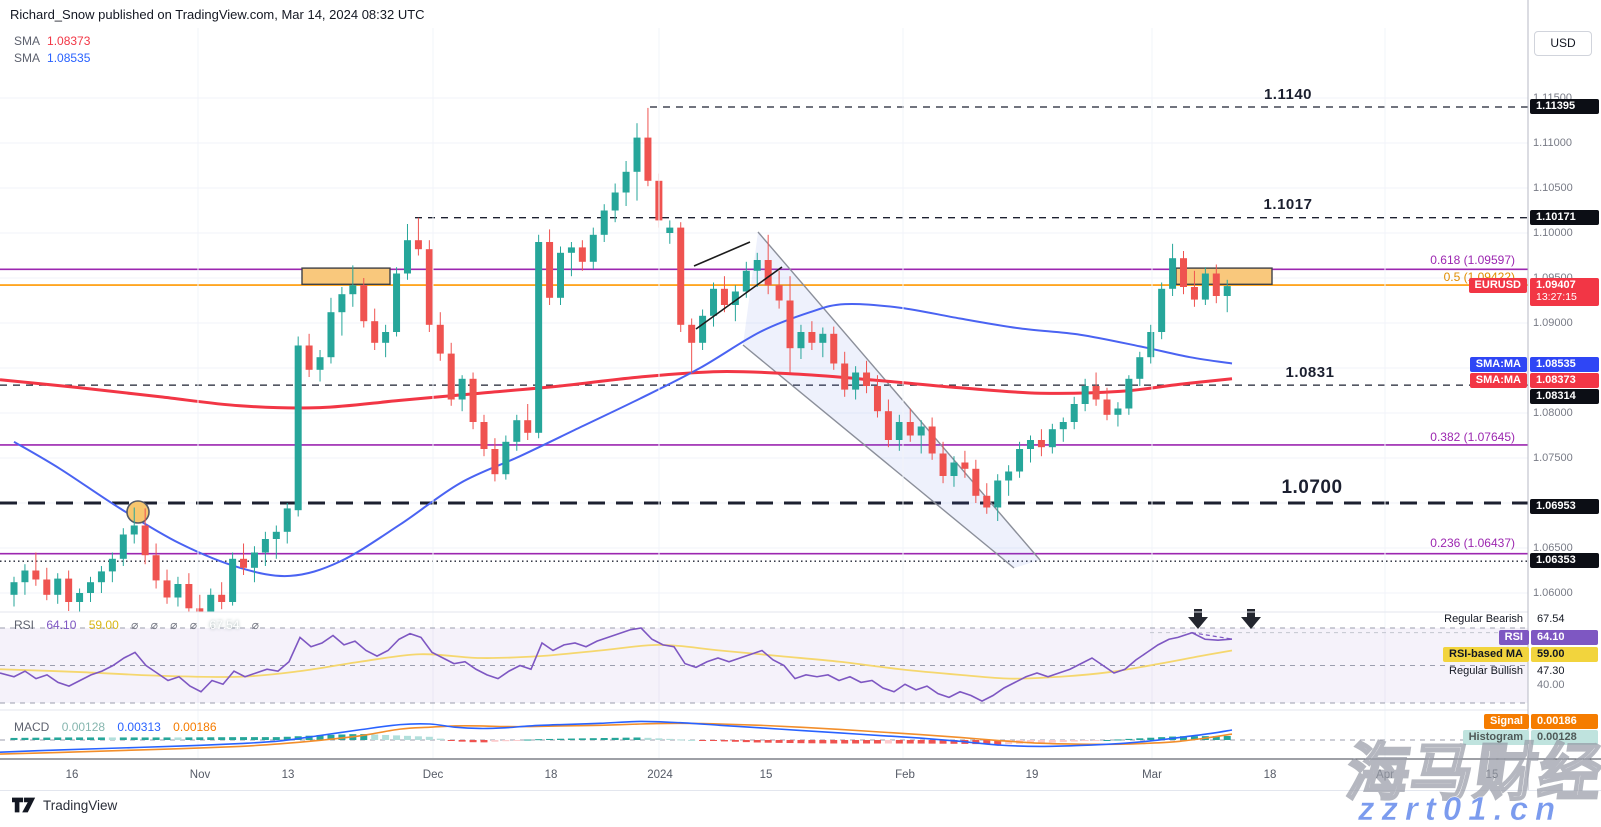  Describe the element at coordinates (1564, 292) in the screenshot. I see `last-price-badge: 1.09407 13:27:15` at that location.